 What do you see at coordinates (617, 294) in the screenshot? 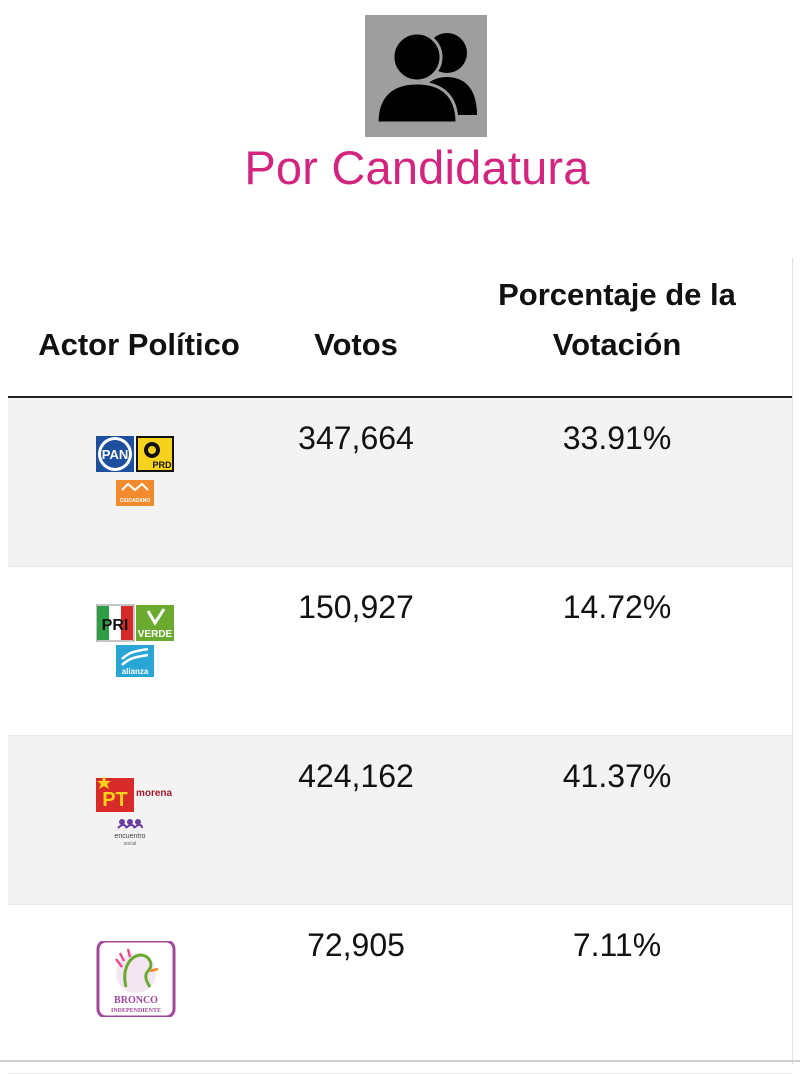
I see `column-header-percentage-line1: Porcentaje de la` at bounding box center [617, 294].